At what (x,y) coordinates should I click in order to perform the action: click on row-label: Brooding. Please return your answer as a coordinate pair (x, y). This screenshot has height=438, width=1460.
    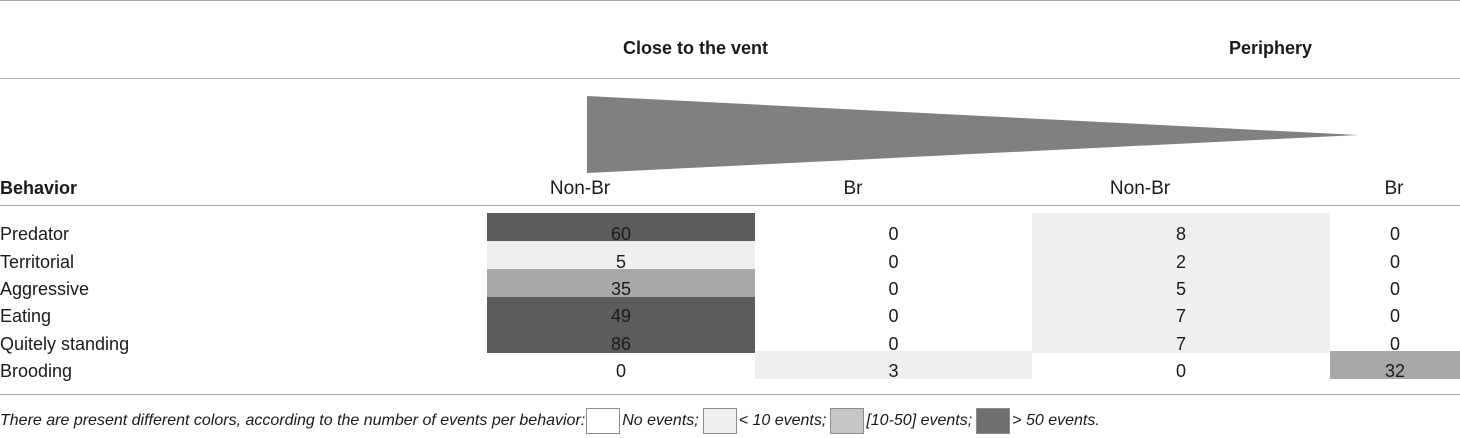
    Looking at the image, I should click on (36, 371).